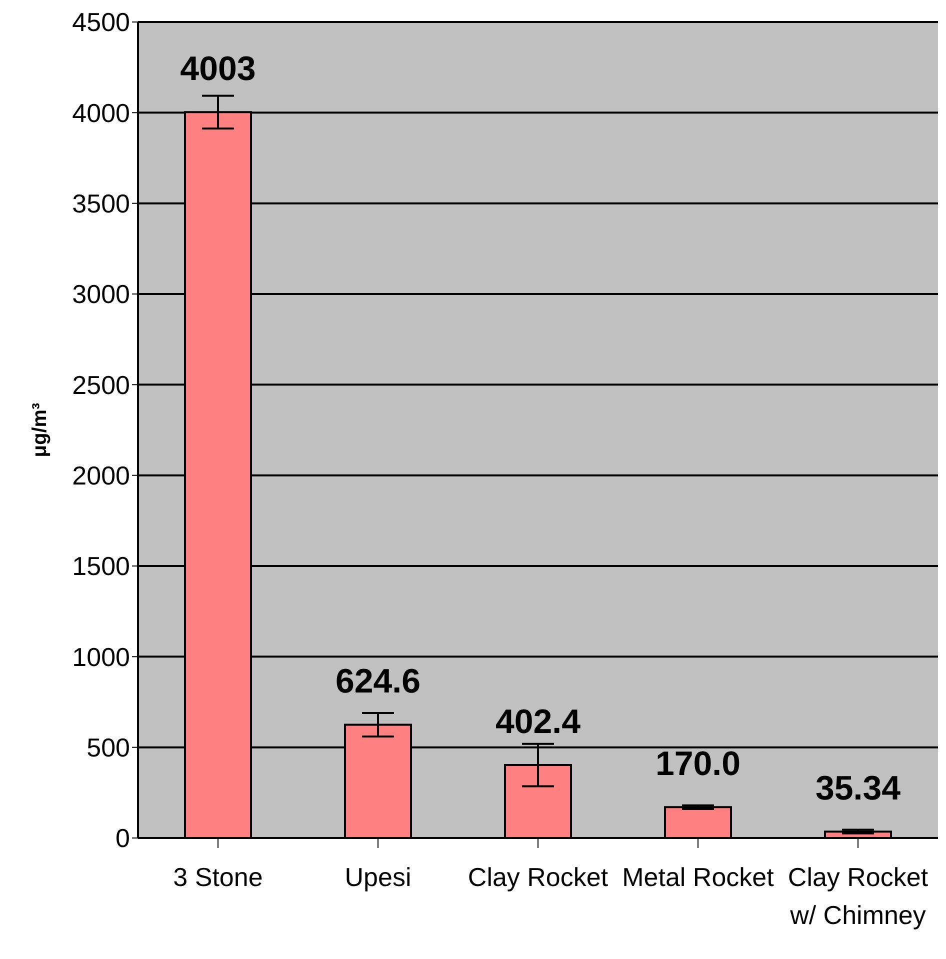 This screenshot has height=959, width=946. I want to click on y-tick-label: 4500, so click(101, 22).